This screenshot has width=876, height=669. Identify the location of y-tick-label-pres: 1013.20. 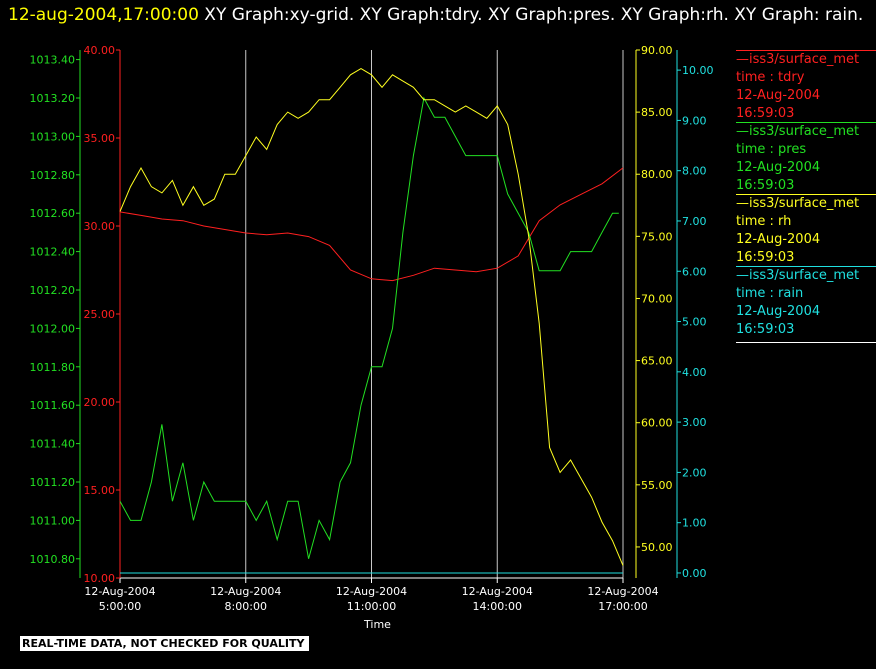
(53, 98).